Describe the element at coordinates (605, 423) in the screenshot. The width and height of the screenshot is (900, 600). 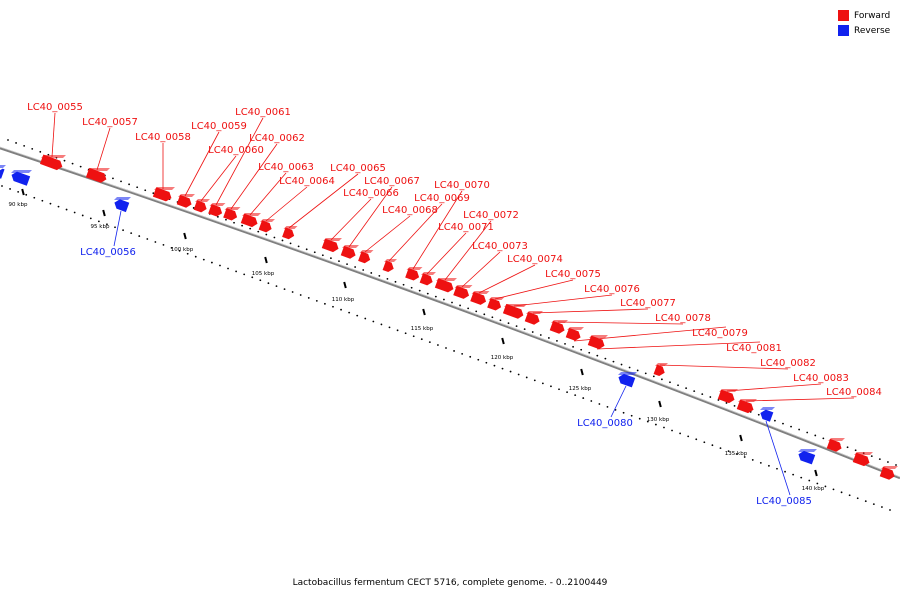
I see `gene-label: LC40_0080` at that location.